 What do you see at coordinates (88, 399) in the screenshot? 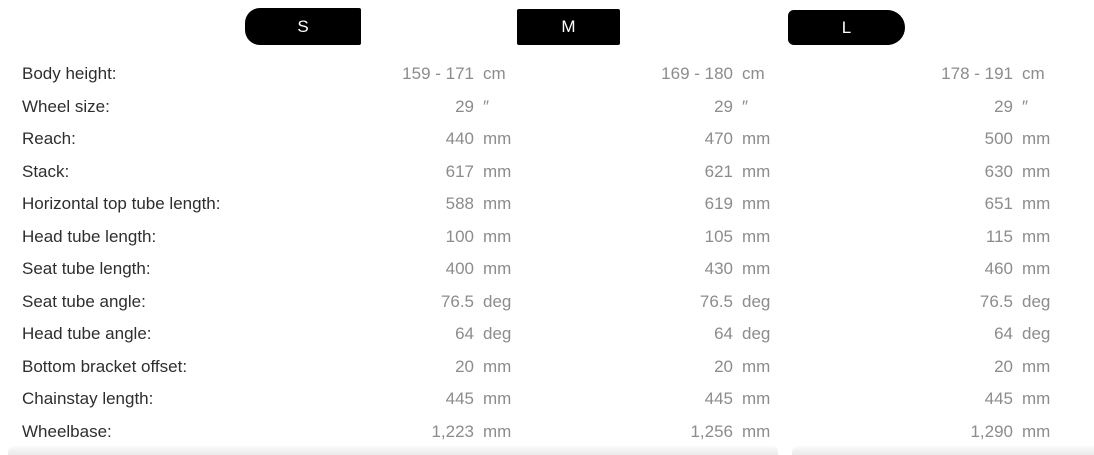
I see `spec-label: Chainstay length:` at bounding box center [88, 399].